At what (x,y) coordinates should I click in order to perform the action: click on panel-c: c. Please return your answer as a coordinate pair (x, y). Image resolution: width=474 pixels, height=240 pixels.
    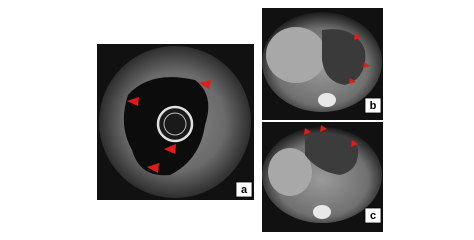
    Looking at the image, I should click on (322, 177).